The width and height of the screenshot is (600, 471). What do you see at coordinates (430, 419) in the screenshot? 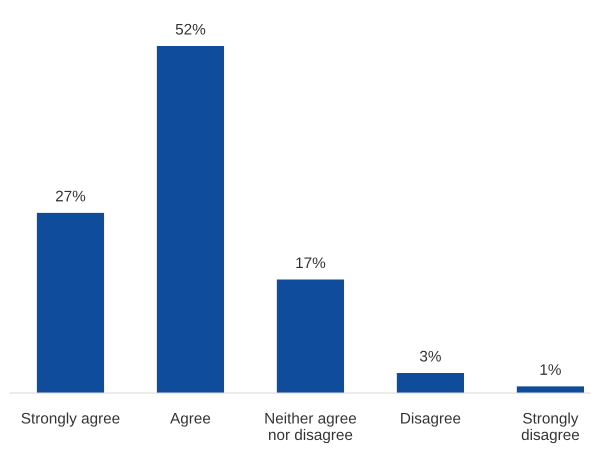
I see `x-tick-label: Disagree` at bounding box center [430, 419].